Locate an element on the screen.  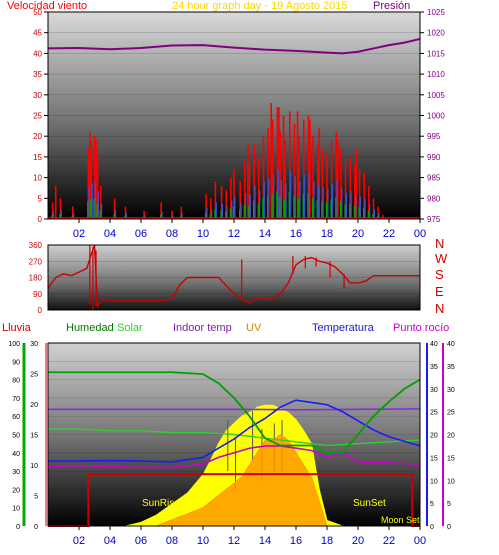
pressure-line is located at coordinates (234, 46).